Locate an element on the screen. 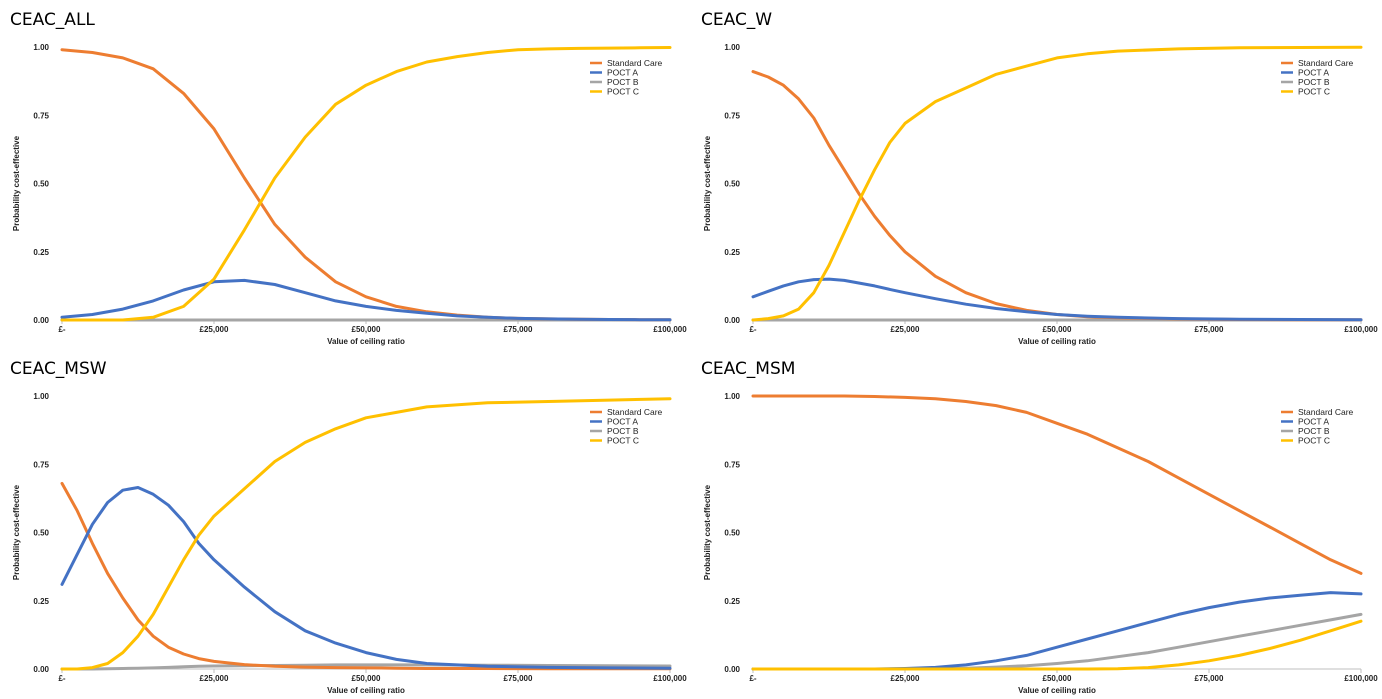  series-line-poct-c is located at coordinates (1057, 645).